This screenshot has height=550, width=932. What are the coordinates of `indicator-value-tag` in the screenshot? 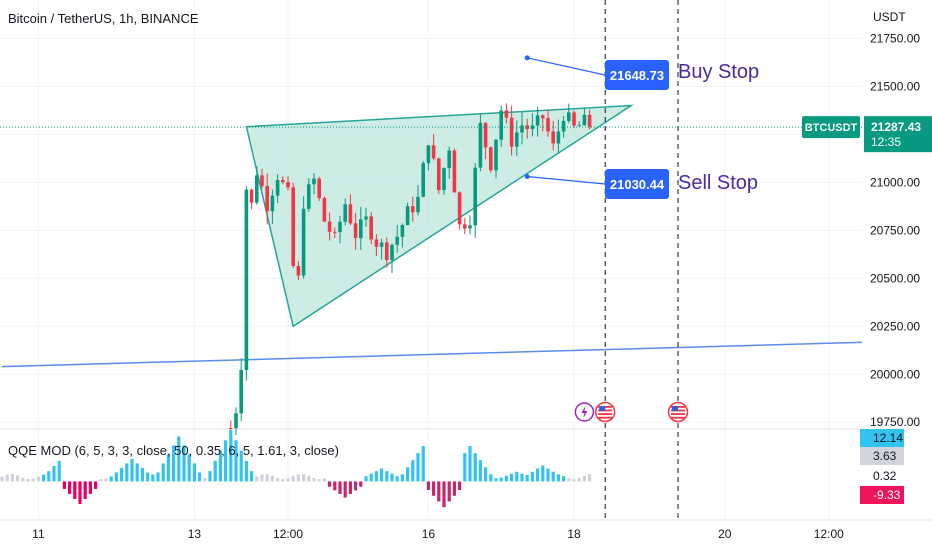 It's located at (882, 456).